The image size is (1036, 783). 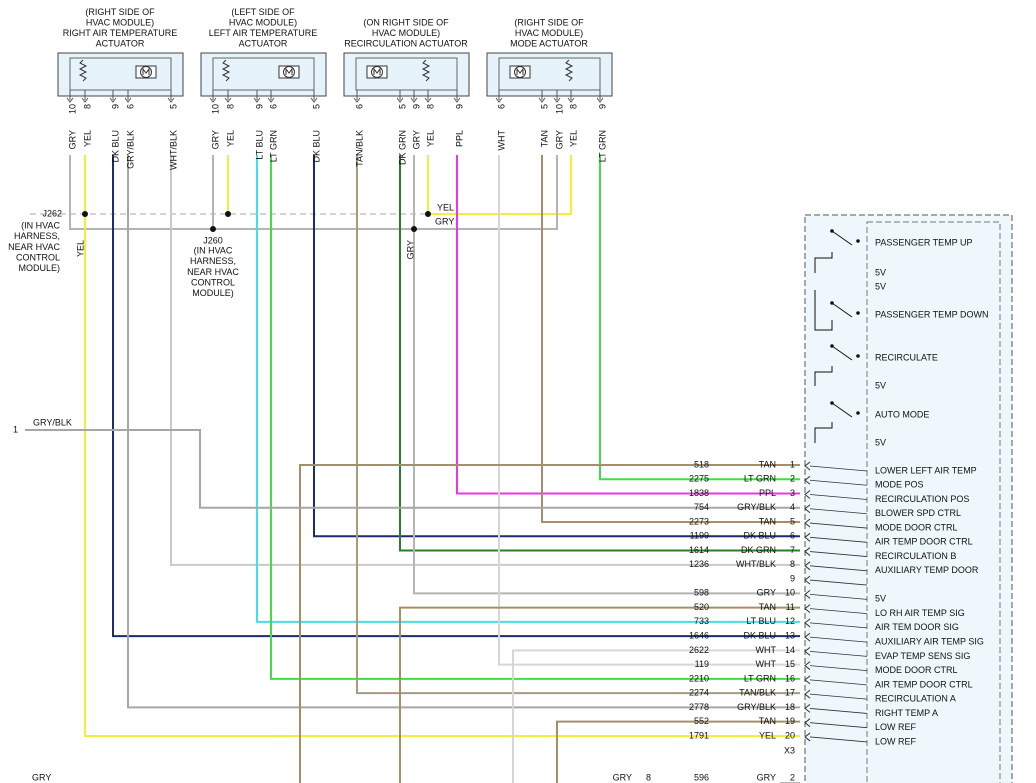 I want to click on switch-label: 5V, so click(x=880, y=272).